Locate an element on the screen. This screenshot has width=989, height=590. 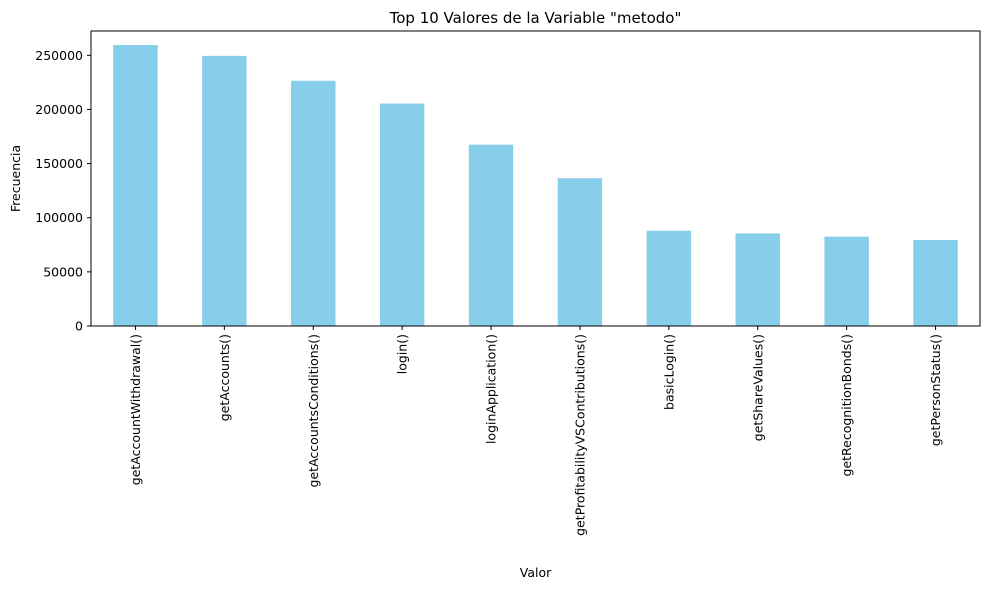
x-tick-label-2: getAccountsConditions() is located at coordinates (313, 410).